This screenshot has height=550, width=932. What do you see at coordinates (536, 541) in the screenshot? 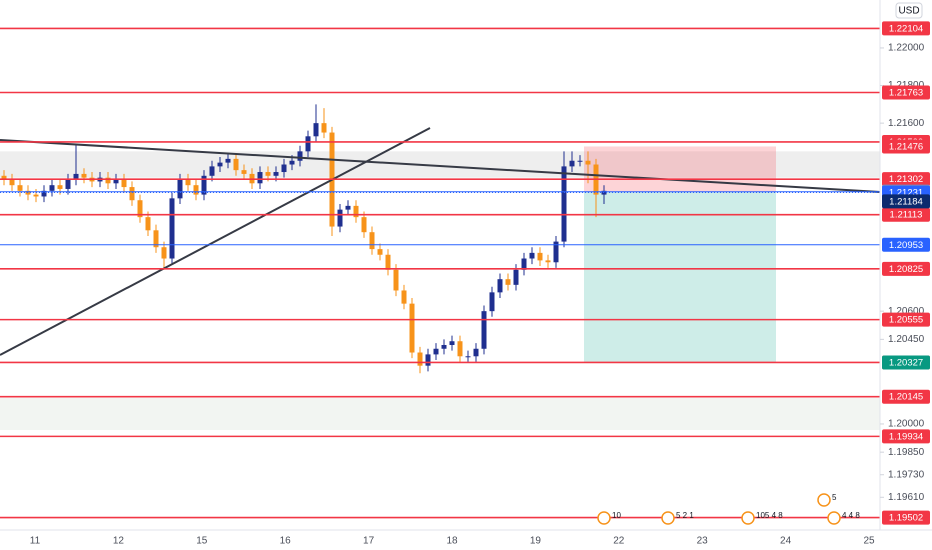
I see `x-tick-label: 19` at bounding box center [536, 541].